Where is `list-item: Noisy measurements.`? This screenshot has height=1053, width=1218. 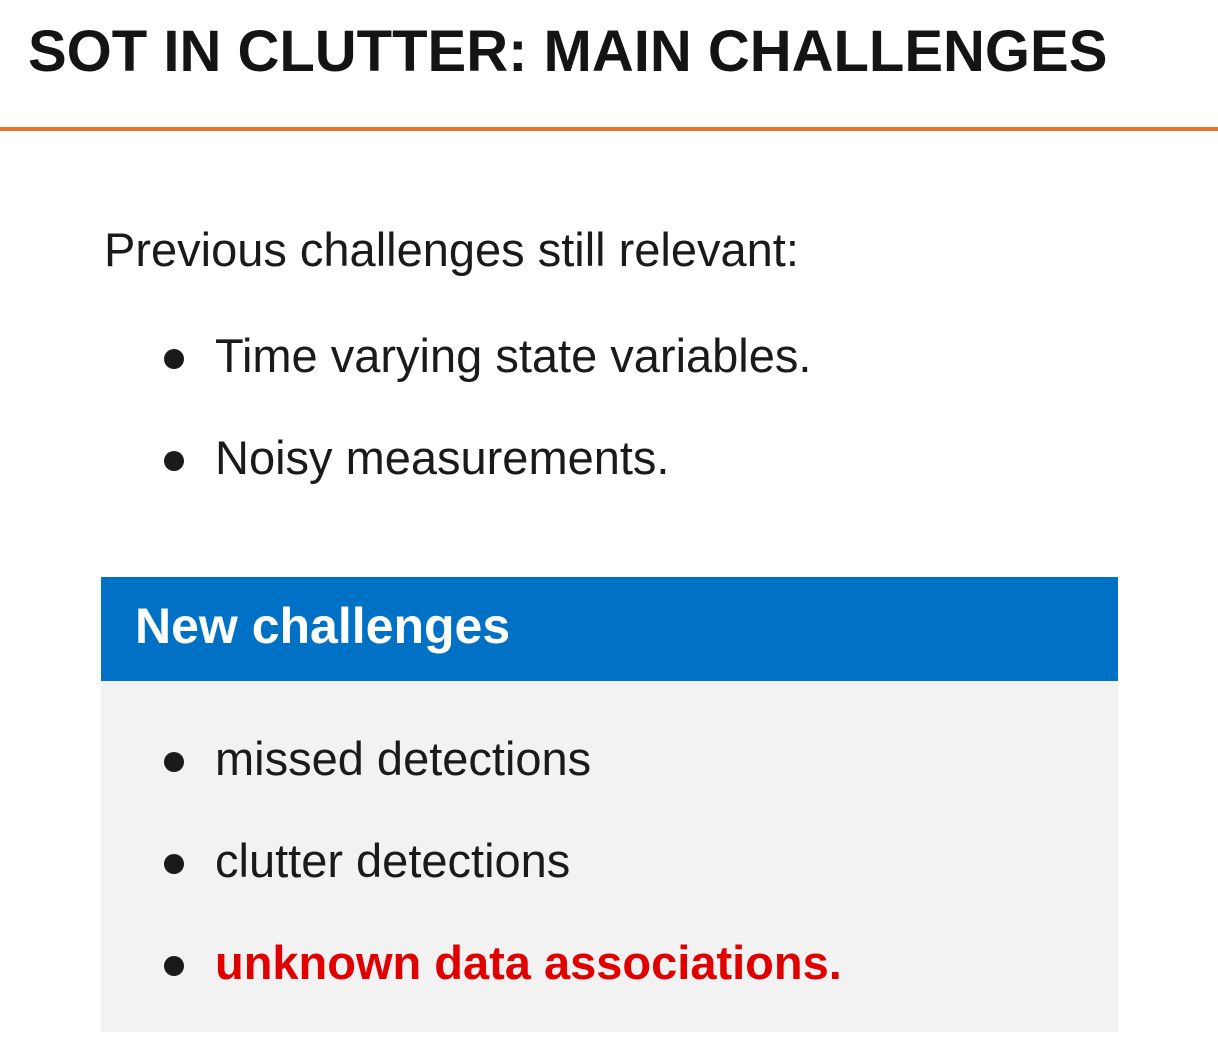
list-item: Noisy measurements. is located at coordinates (487, 479).